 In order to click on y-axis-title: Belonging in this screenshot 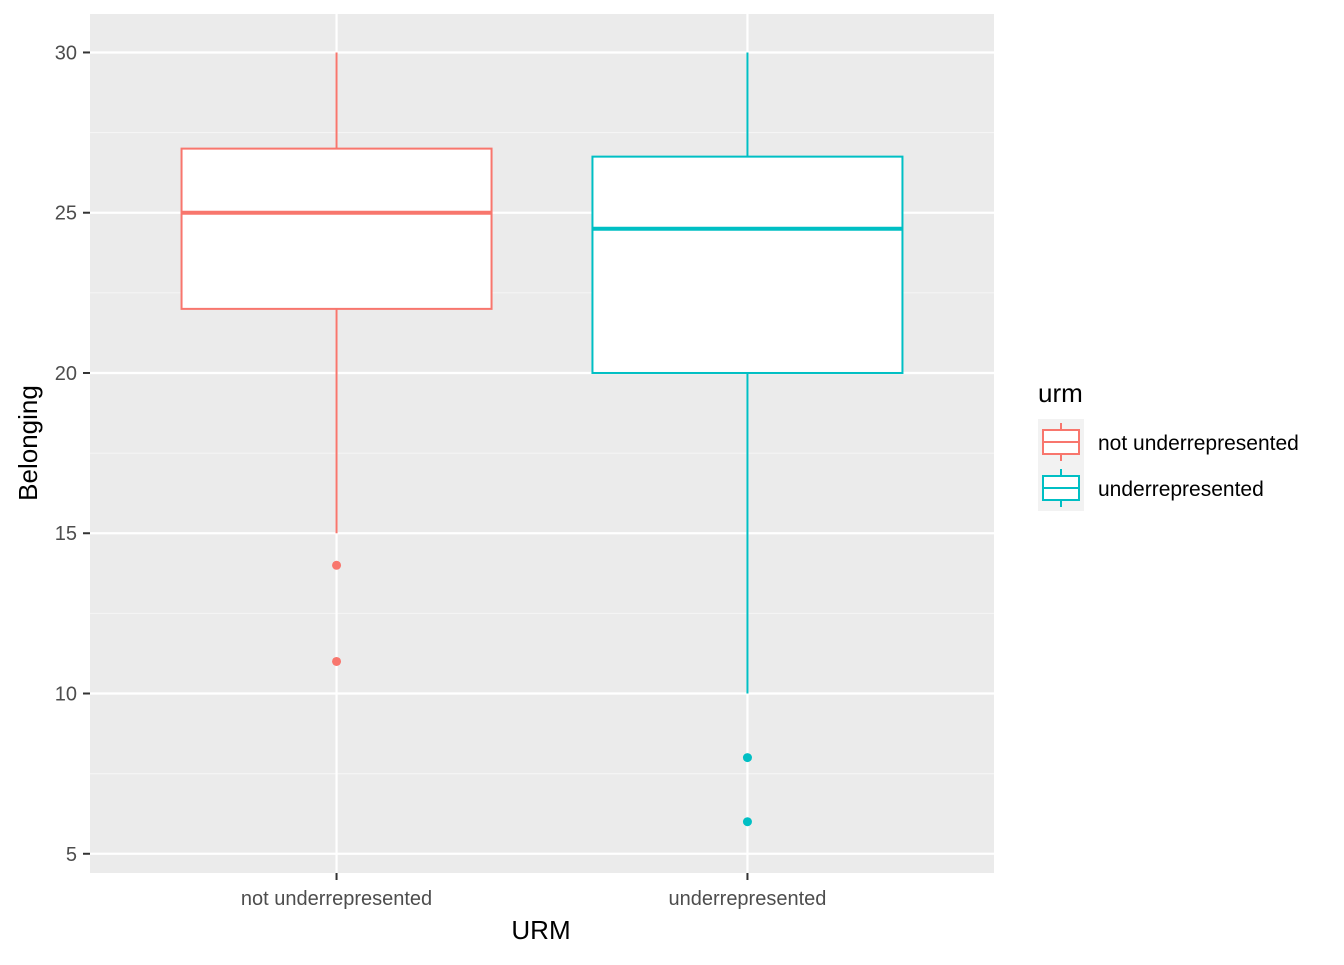, I will do `click(28, 443)`.